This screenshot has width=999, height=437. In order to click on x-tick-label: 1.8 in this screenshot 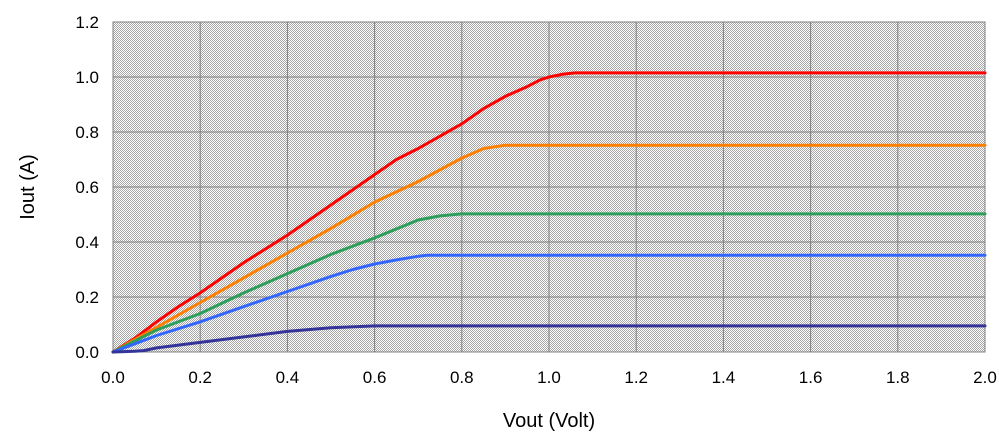, I will do `click(898, 377)`.